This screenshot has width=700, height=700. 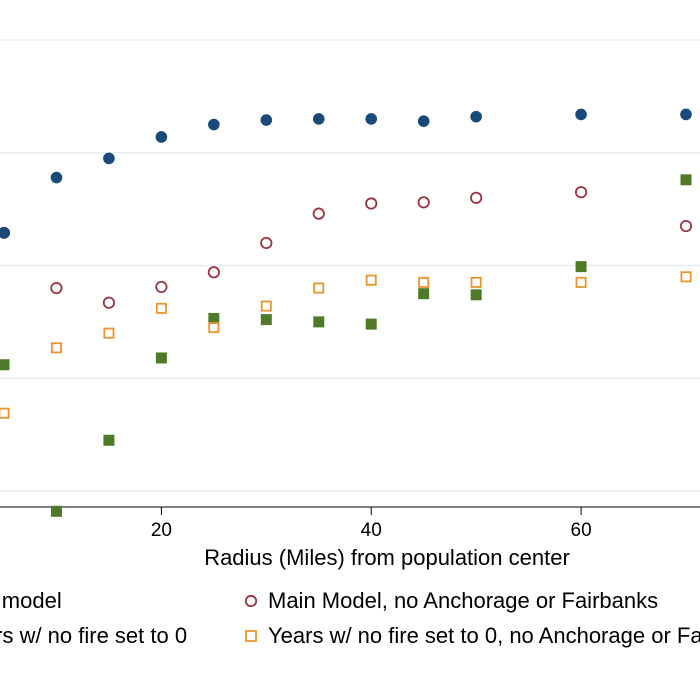 I want to click on legend-label: Main Model, no Anchorage or Fairbanks, so click(x=463, y=600).